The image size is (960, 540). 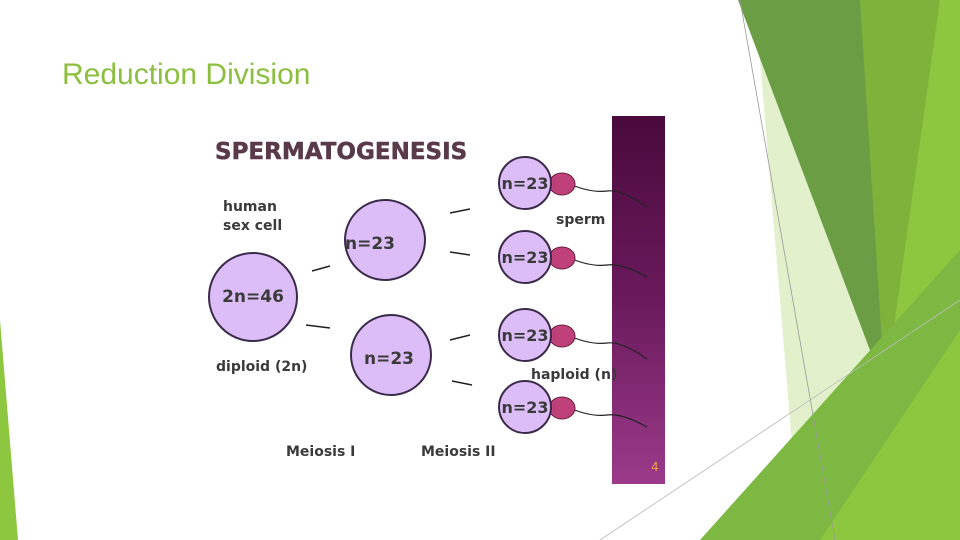 I want to click on page-number: 4, so click(x=655, y=467).